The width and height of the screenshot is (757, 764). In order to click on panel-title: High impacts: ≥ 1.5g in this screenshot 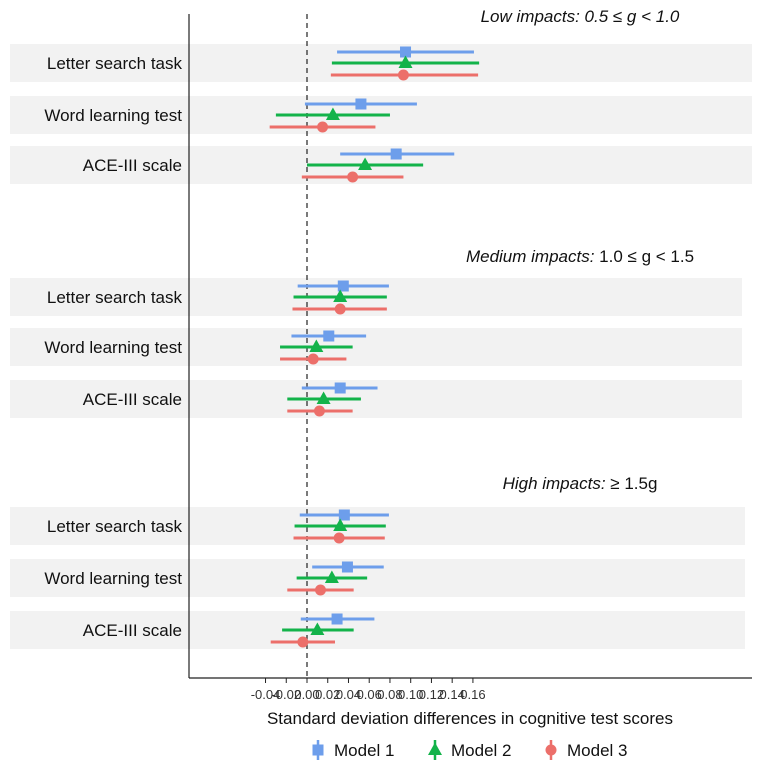, I will do `click(580, 483)`.